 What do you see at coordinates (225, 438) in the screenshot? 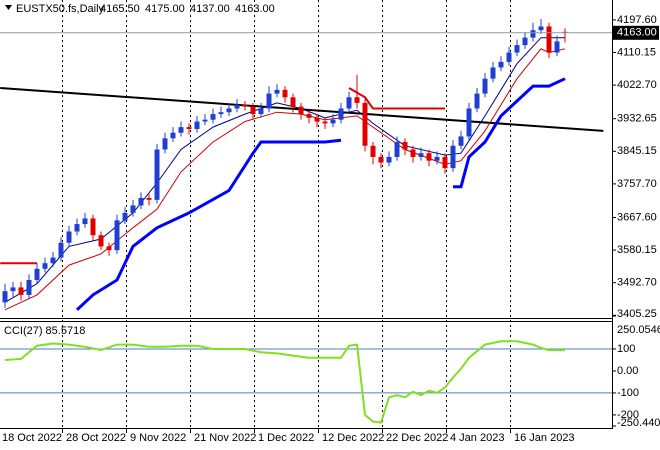
I see `x-tick-label: 21 Nov 2022` at bounding box center [225, 438].